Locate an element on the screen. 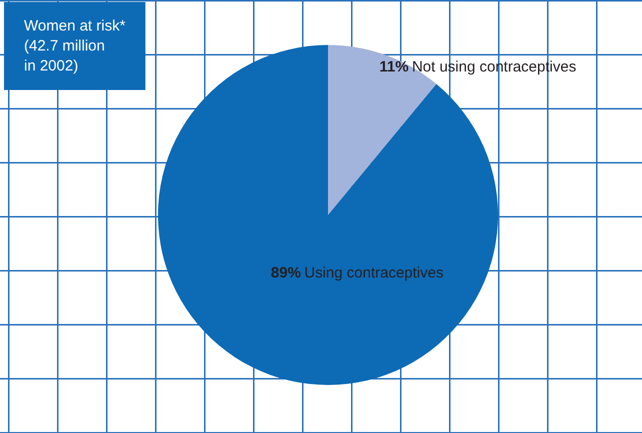 The width and height of the screenshot is (642, 433). data-label: 89% is located at coordinates (285, 273).